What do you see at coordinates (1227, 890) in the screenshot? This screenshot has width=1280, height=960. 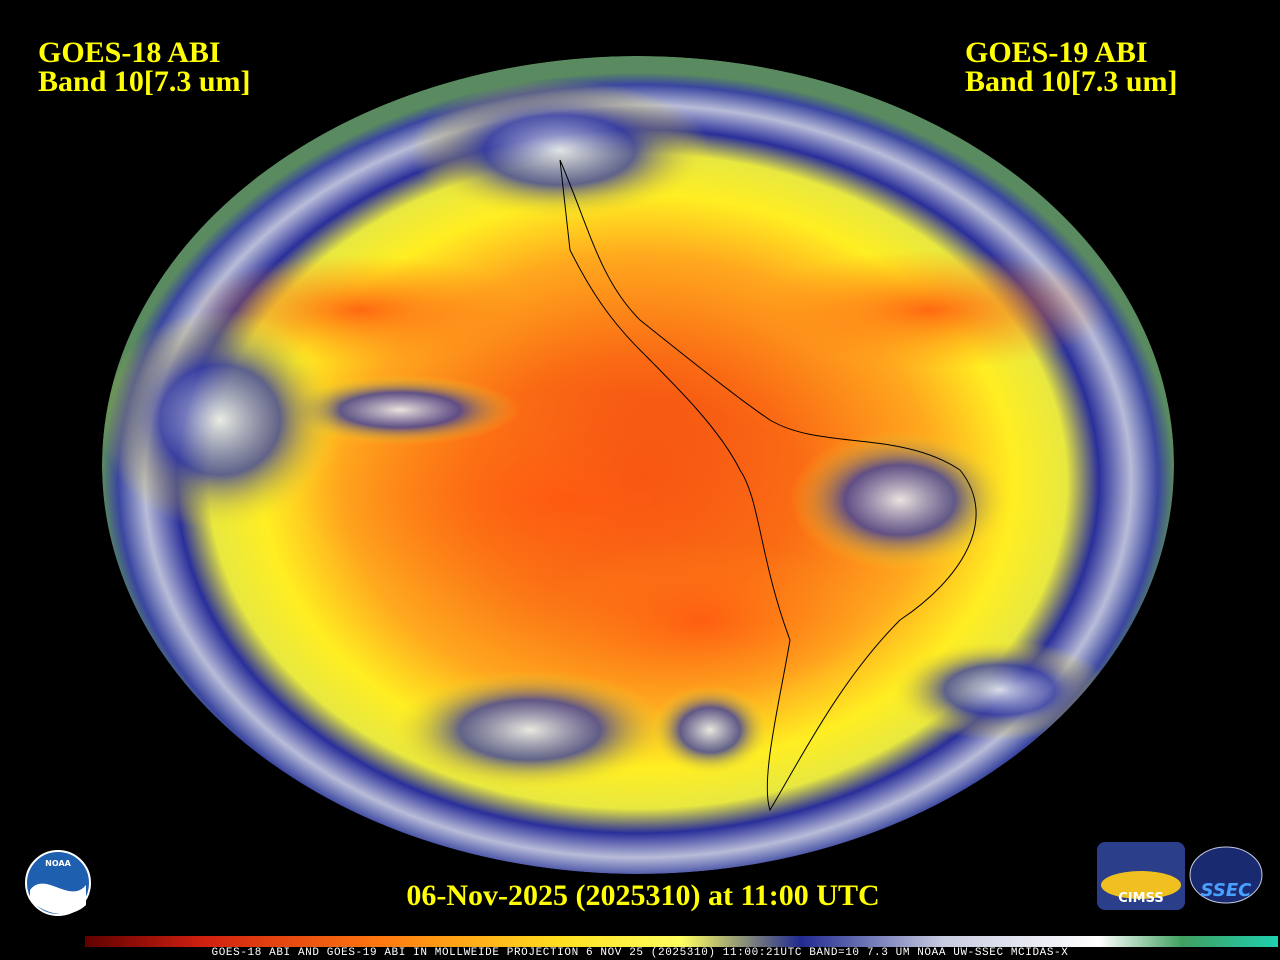 I see `ssec-label: SSEC` at bounding box center [1227, 890].